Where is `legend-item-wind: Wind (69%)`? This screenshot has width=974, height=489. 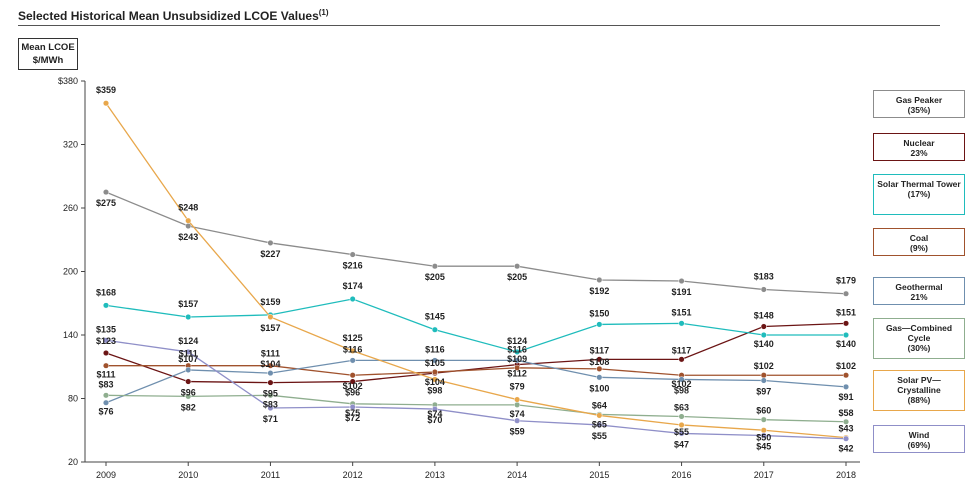 legend-item-wind: Wind (69%) is located at coordinates (919, 439).